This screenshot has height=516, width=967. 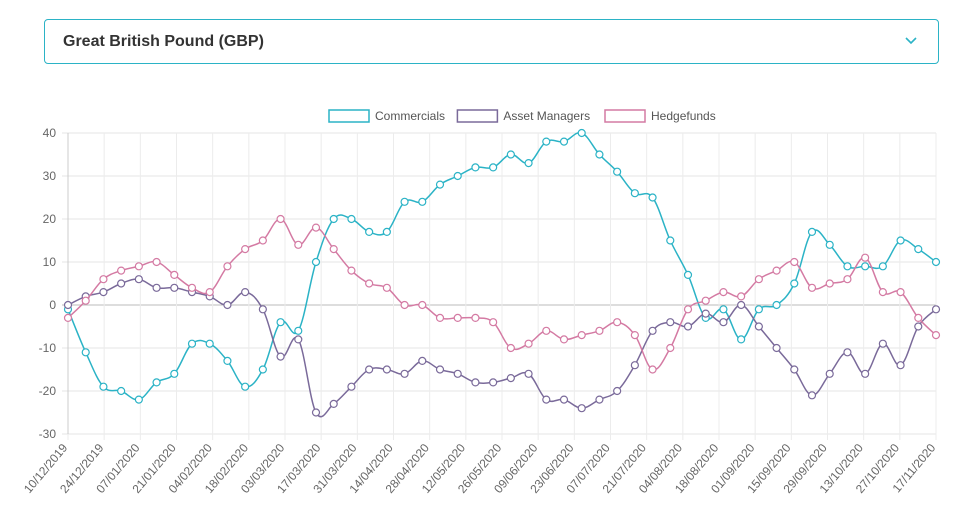 What do you see at coordinates (911, 41) in the screenshot?
I see `chevron-down-icon` at bounding box center [911, 41].